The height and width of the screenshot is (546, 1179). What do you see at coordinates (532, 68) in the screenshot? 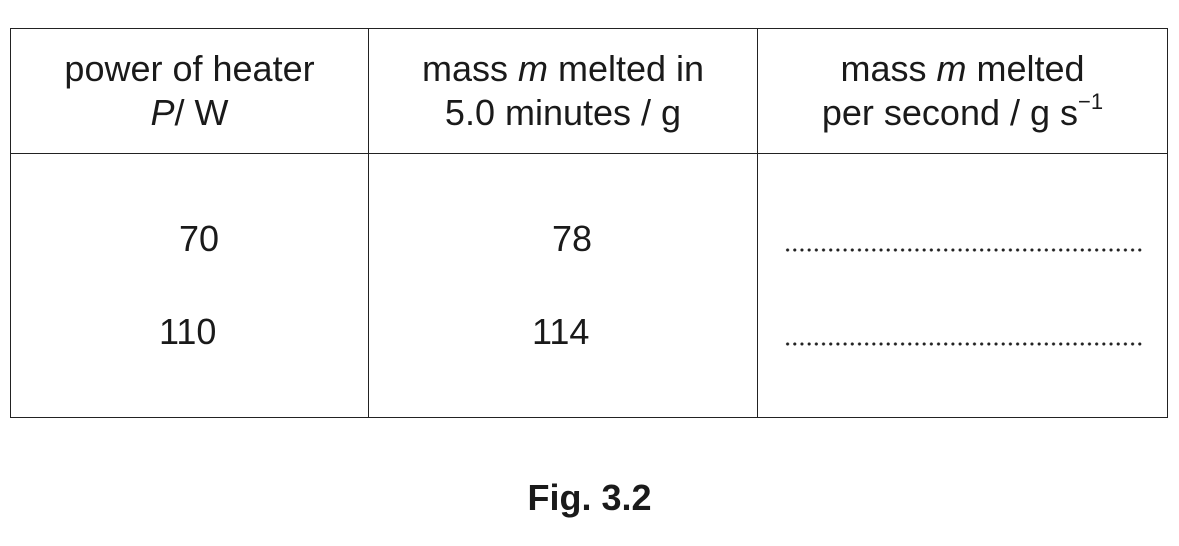
I see `symbol-m: m` at bounding box center [532, 68].